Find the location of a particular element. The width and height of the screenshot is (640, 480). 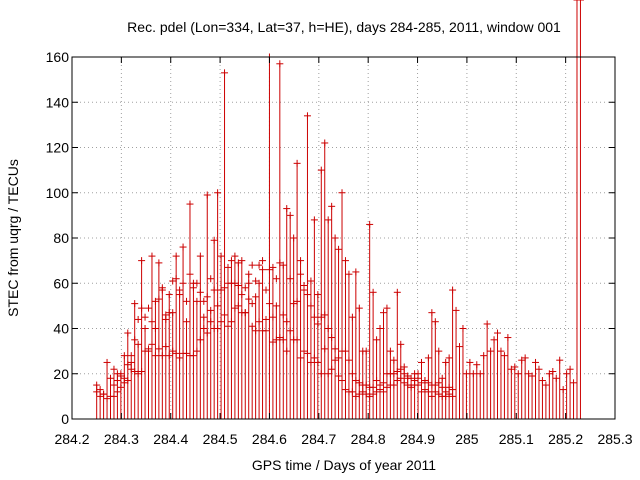

y-tick-label: 40 is located at coordinates (61, 329).